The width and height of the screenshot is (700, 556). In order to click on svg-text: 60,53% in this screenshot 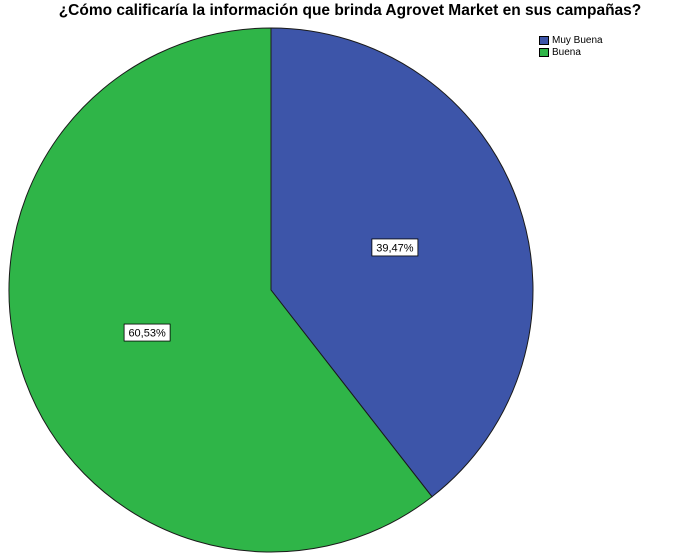, I will do `click(147, 334)`.